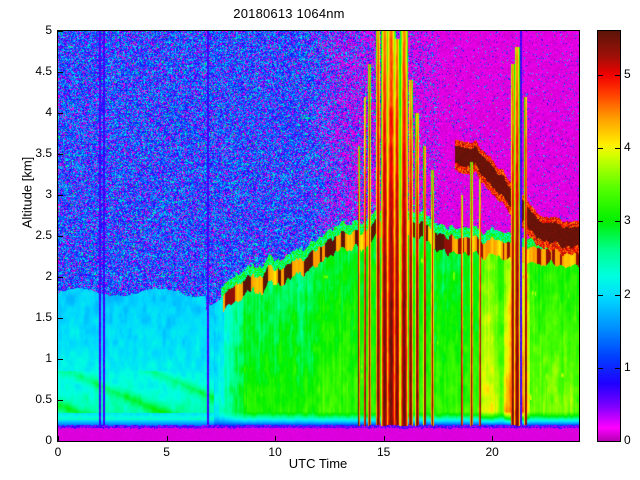 This screenshot has height=480, width=640. Describe the element at coordinates (627, 293) in the screenshot. I see `colorbar-tick-label: 2` at that location.